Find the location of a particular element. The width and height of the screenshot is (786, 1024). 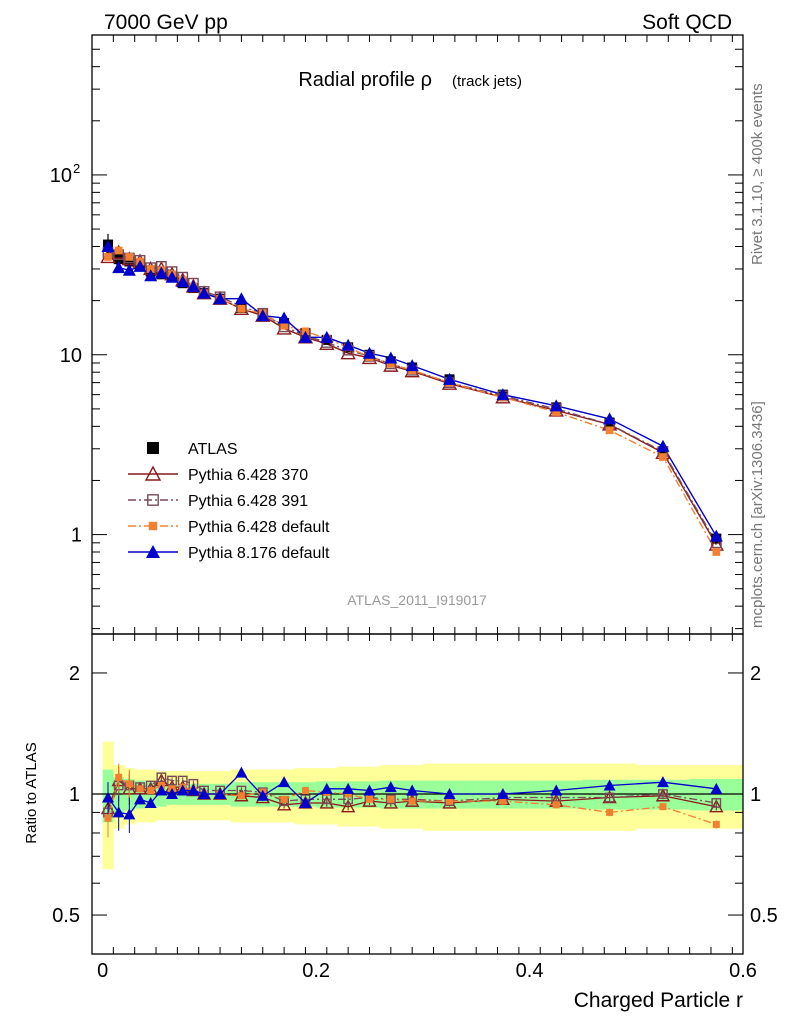

y-tick-label: 10 is located at coordinates (61, 176).